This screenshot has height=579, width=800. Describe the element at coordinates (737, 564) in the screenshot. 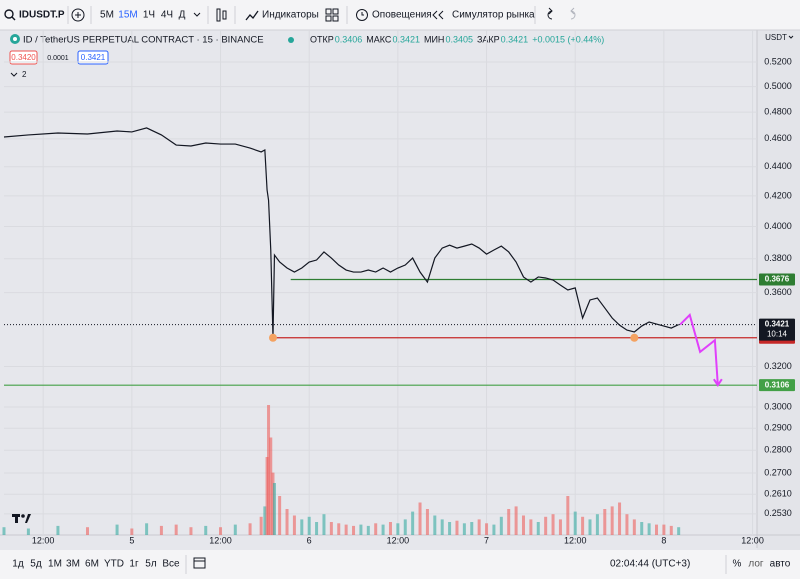

I see `percent-toggle: %` at that location.